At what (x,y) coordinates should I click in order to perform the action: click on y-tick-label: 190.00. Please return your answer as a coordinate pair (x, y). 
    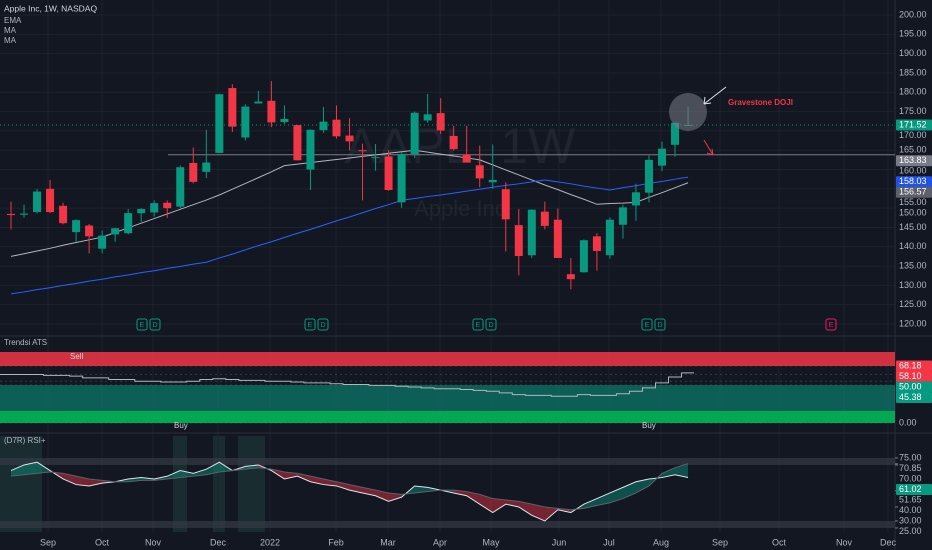
    Looking at the image, I should click on (913, 53).